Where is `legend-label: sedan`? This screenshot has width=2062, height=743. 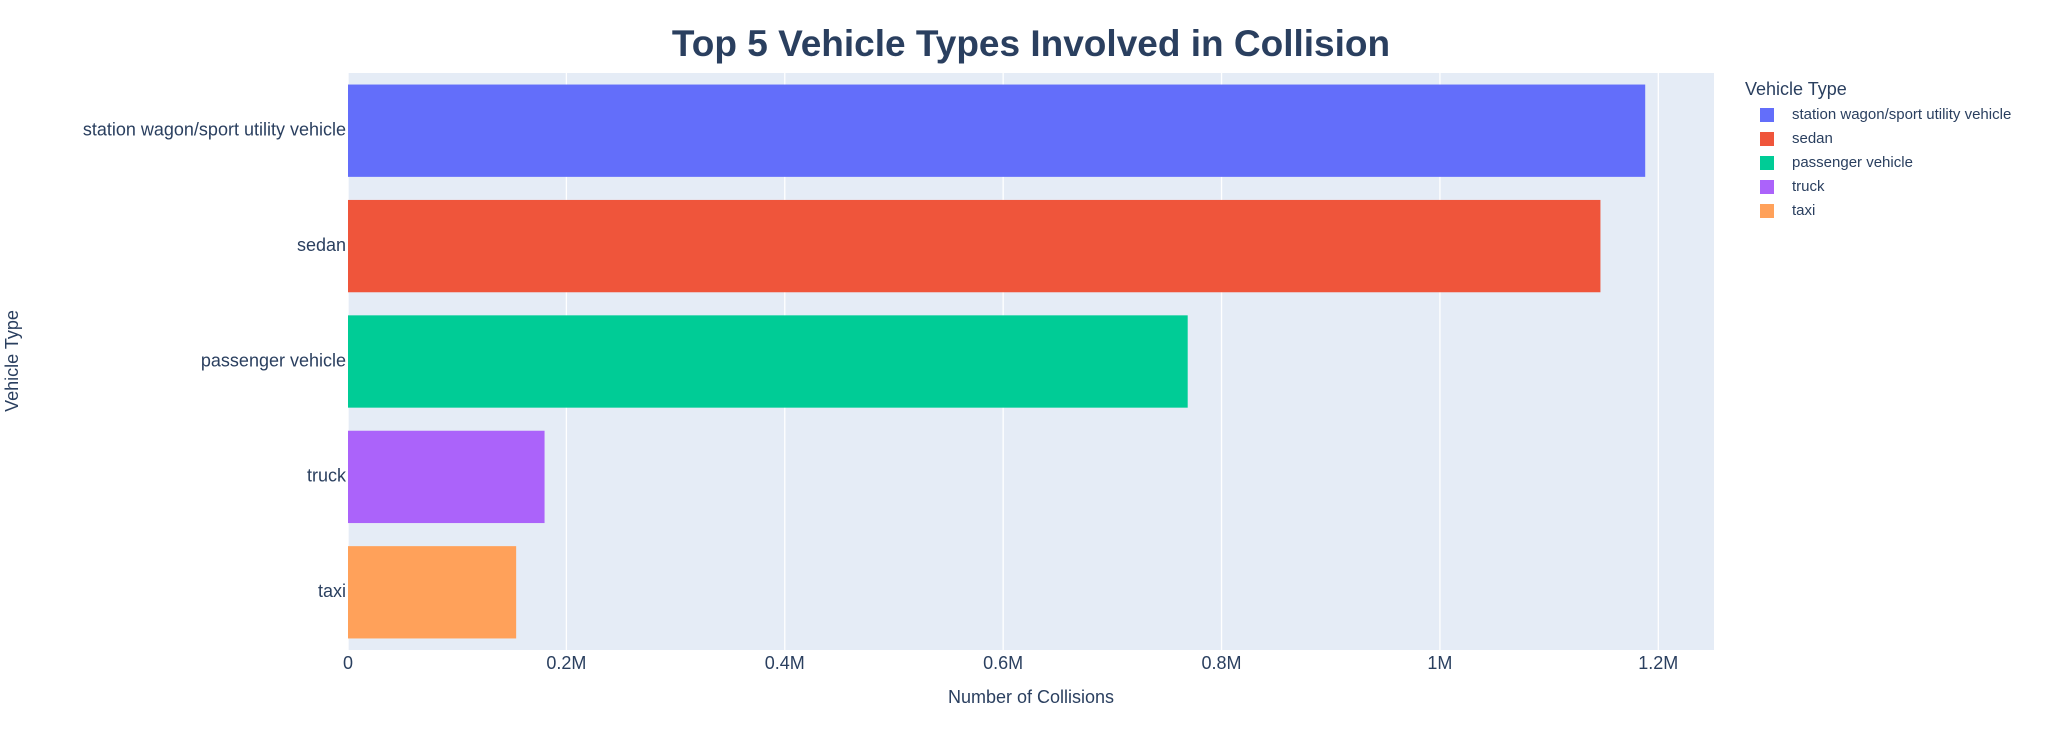
legend-label: sedan is located at coordinates (1812, 138).